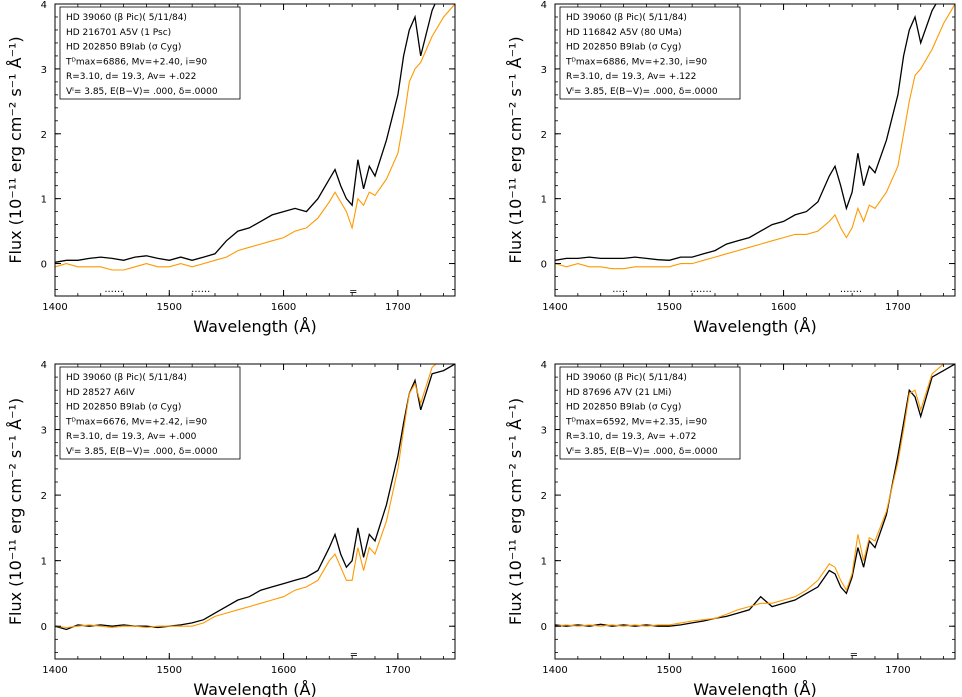 The image size is (962, 697). What do you see at coordinates (631, 437) in the screenshot?
I see `legend-line: R=3.10, d= 19.3, Av= +.072` at bounding box center [631, 437].